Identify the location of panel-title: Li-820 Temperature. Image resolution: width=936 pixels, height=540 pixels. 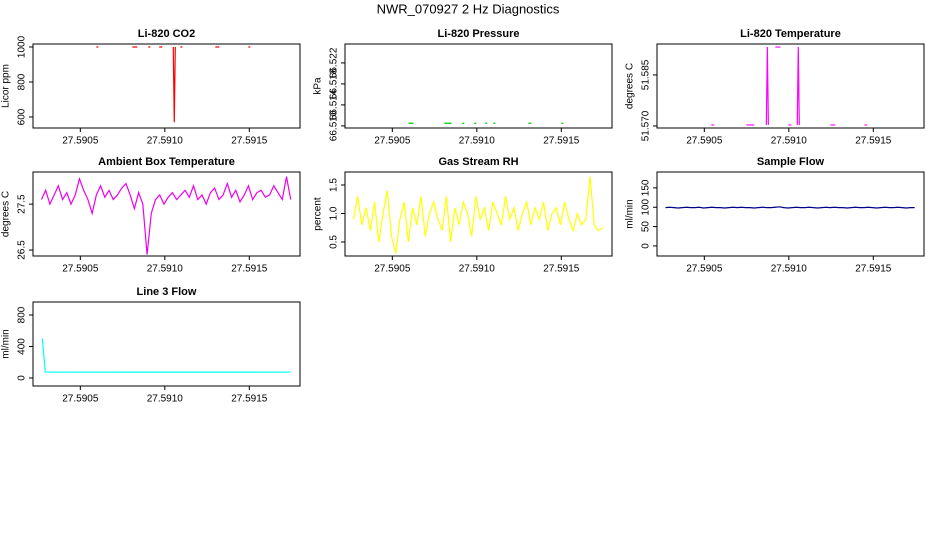
(790, 34).